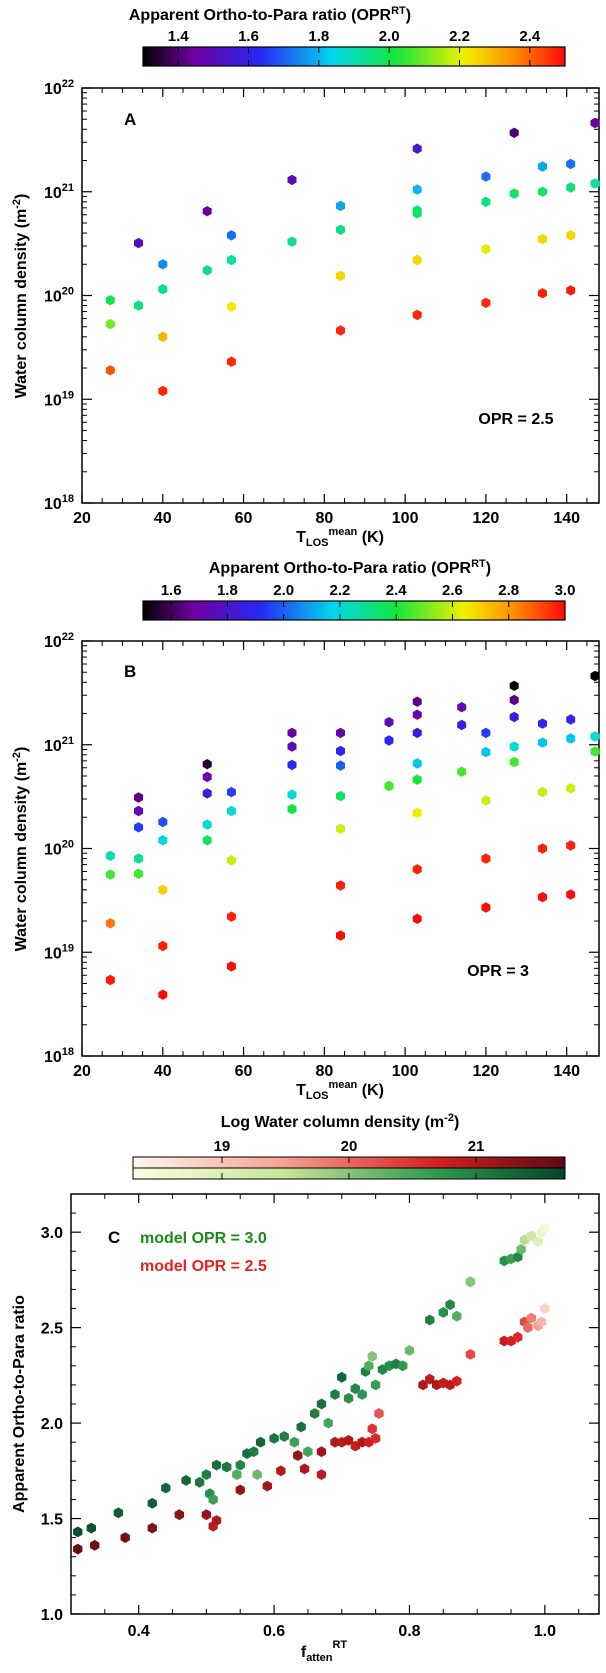 The height and width of the screenshot is (1673, 606). I want to click on x-tick-label: 0.8, so click(409, 1631).